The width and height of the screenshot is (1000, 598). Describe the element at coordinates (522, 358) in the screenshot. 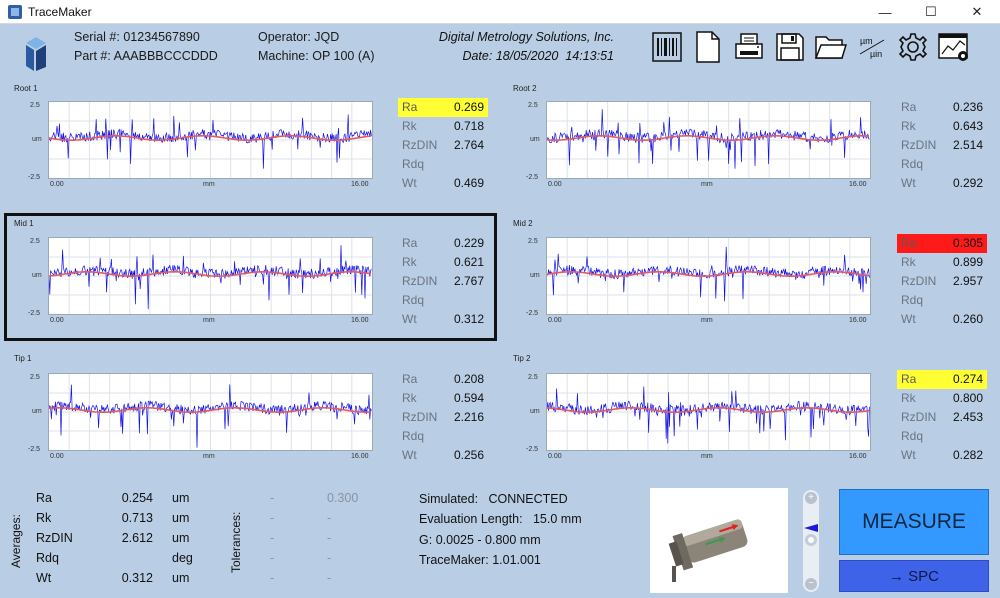

I see `panel-title-tip-2: Tip 2` at that location.